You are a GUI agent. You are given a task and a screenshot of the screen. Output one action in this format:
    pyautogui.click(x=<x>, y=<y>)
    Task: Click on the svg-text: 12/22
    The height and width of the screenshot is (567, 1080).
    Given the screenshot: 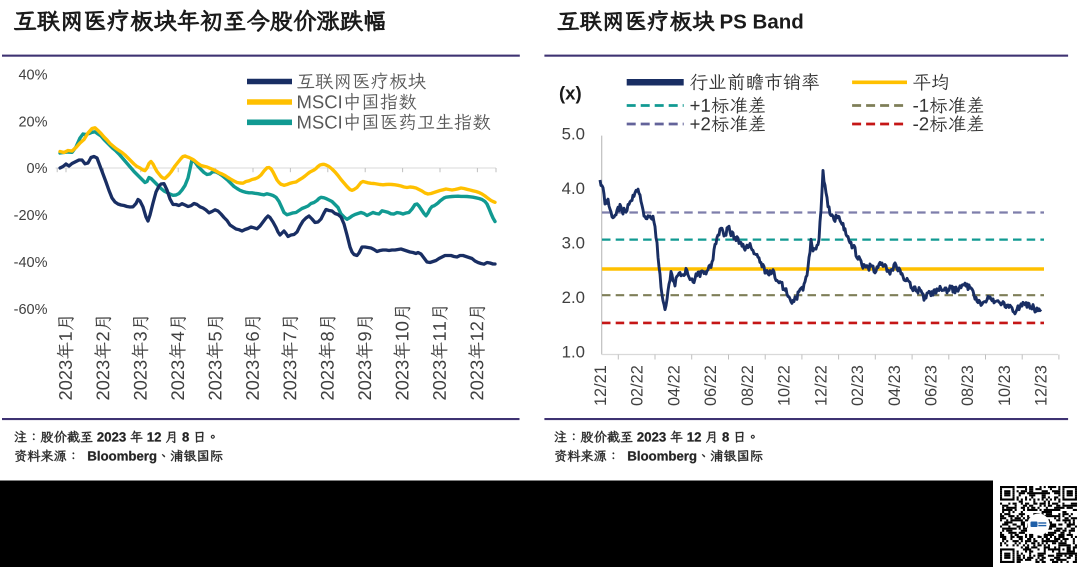 What is the action you would take?
    pyautogui.click(x=821, y=385)
    